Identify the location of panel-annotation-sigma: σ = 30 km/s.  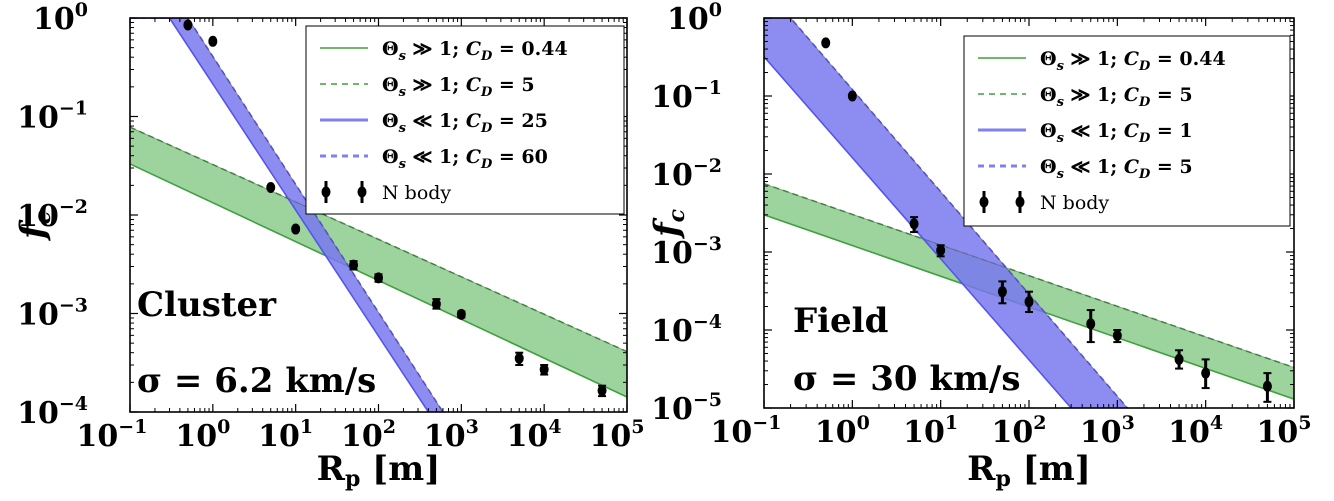
(906, 379).